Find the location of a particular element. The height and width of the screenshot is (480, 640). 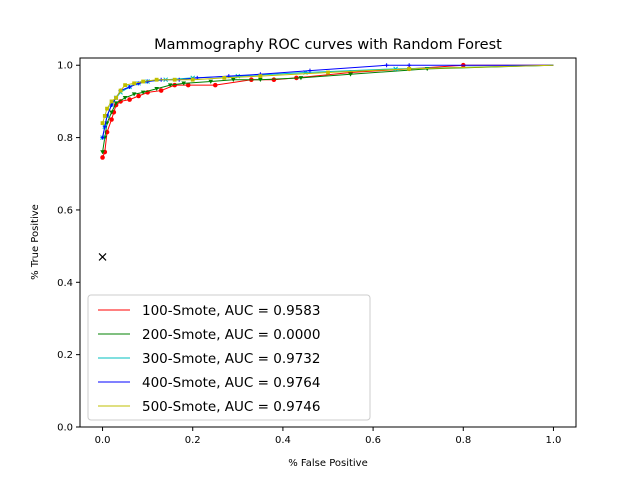

x-axis-title: % False Positive is located at coordinates (328, 463).